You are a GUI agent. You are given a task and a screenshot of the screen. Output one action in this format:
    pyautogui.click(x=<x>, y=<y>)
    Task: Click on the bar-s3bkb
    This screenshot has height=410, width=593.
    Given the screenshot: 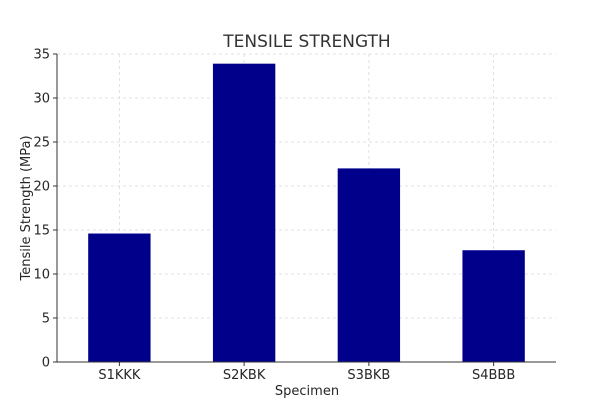 What is the action you would take?
    pyautogui.click(x=369, y=265)
    